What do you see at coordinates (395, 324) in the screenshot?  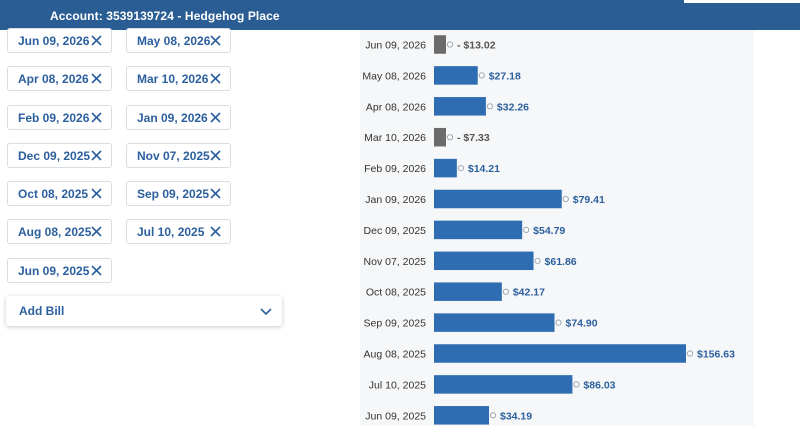 I see `category-label: Sep 09, 2025` at bounding box center [395, 324].